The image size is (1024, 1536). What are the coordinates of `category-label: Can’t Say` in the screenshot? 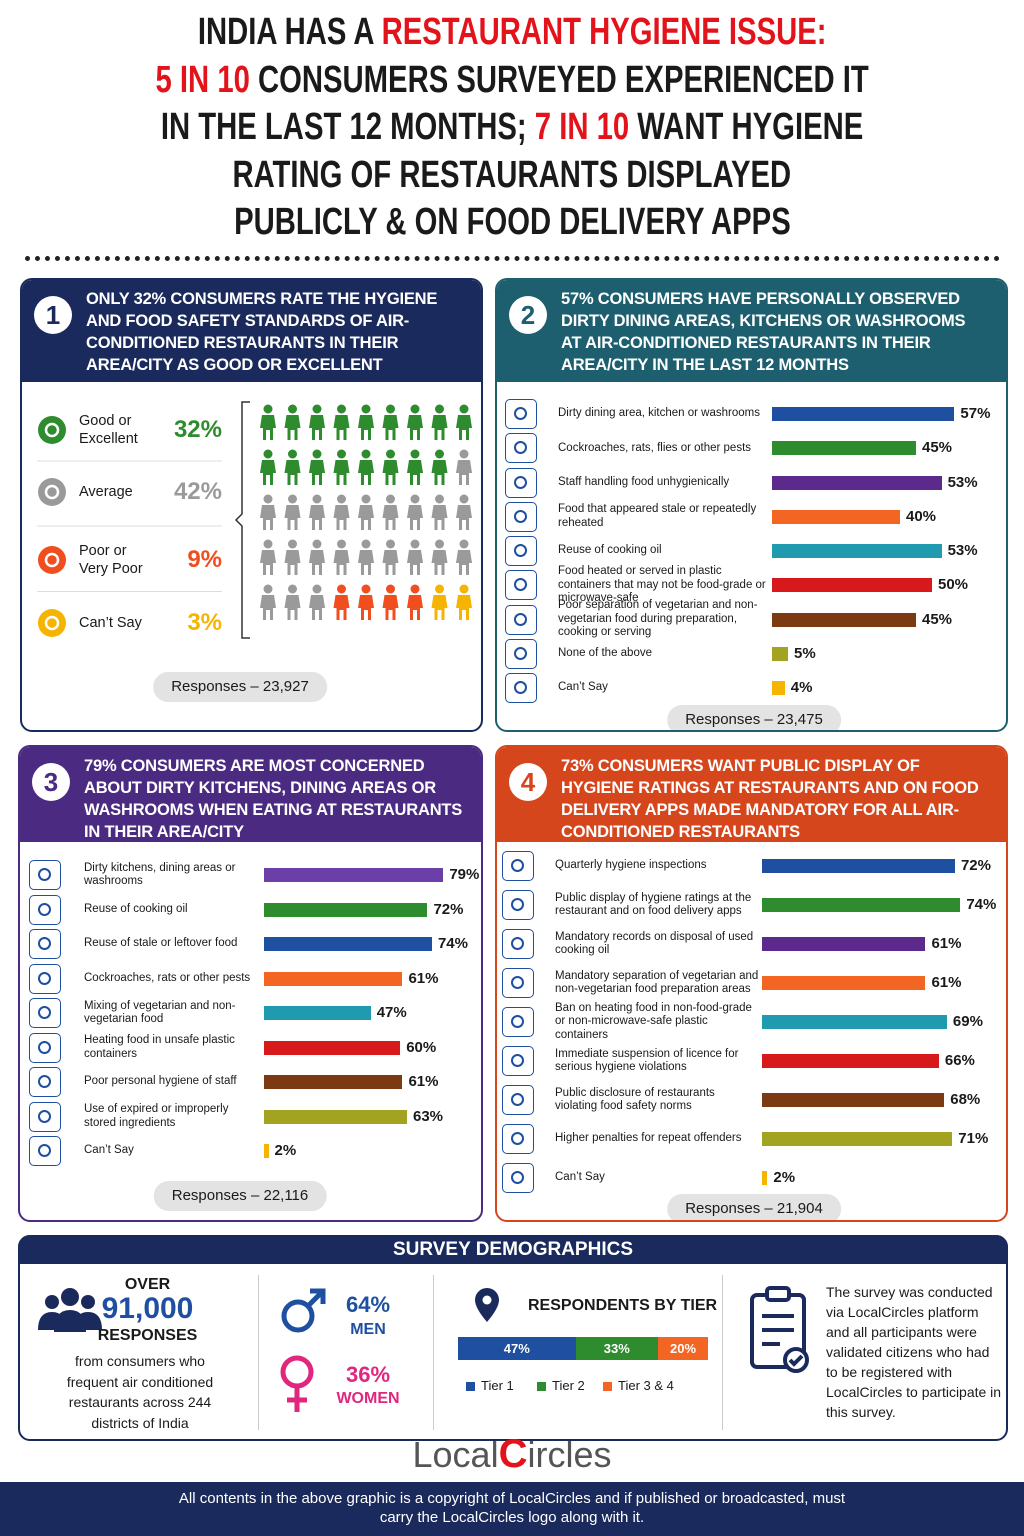 It's located at (109, 1150).